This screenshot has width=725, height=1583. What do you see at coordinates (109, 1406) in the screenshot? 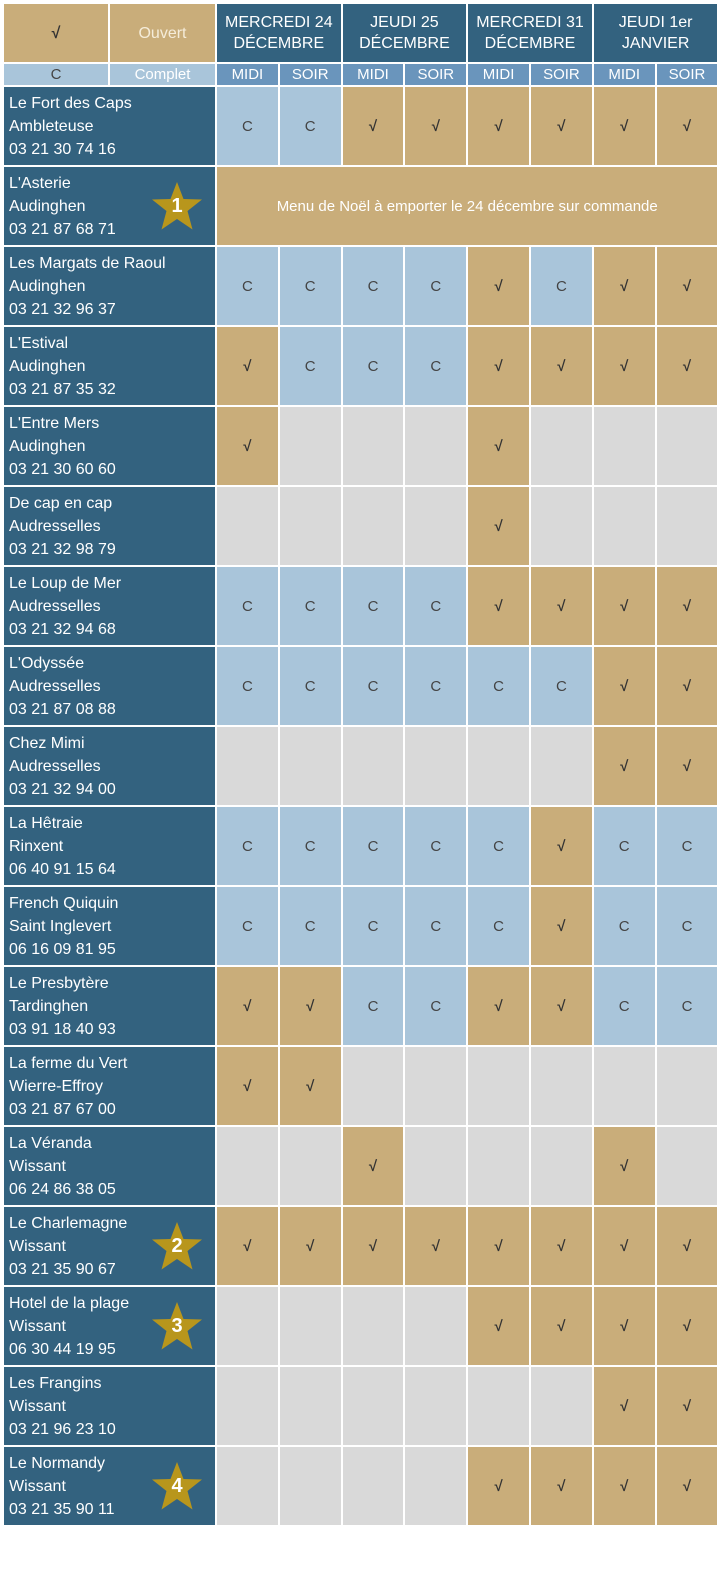
I see `restaurant-info: Les Frangins Wissant 03 21 96 23 10` at bounding box center [109, 1406].